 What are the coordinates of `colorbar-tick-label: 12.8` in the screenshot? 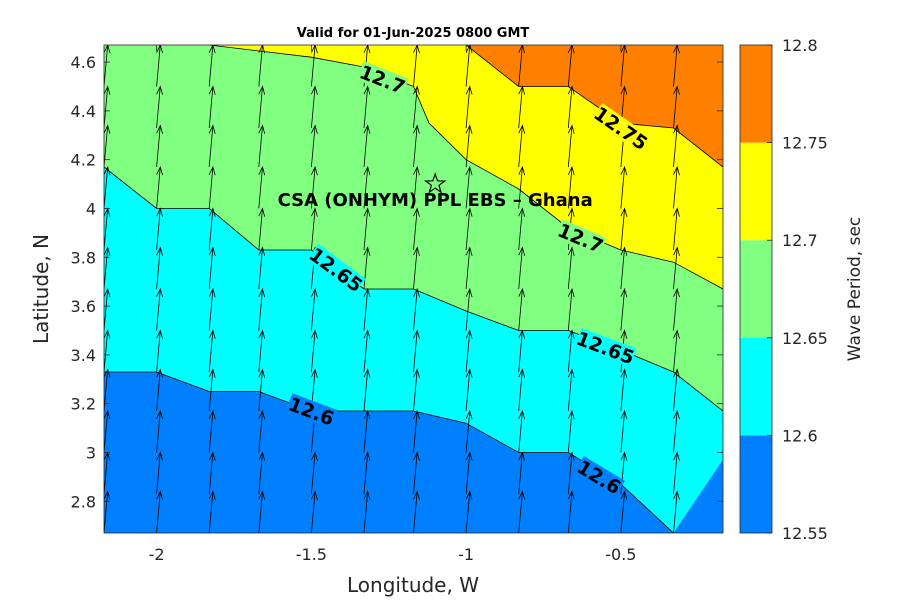 It's located at (800, 45).